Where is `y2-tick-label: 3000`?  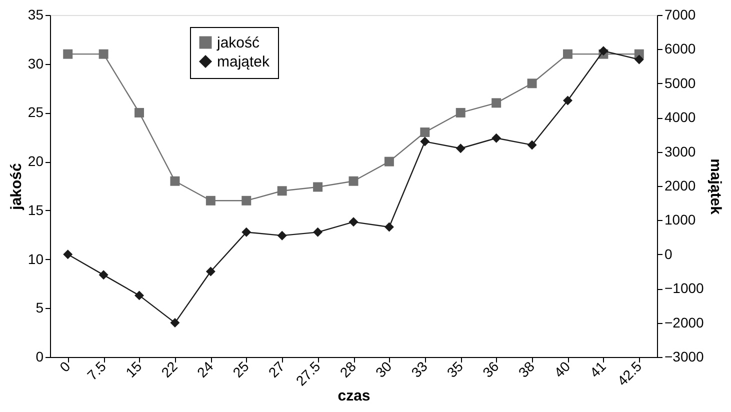 y2-tick-label: 3000 is located at coordinates (680, 151).